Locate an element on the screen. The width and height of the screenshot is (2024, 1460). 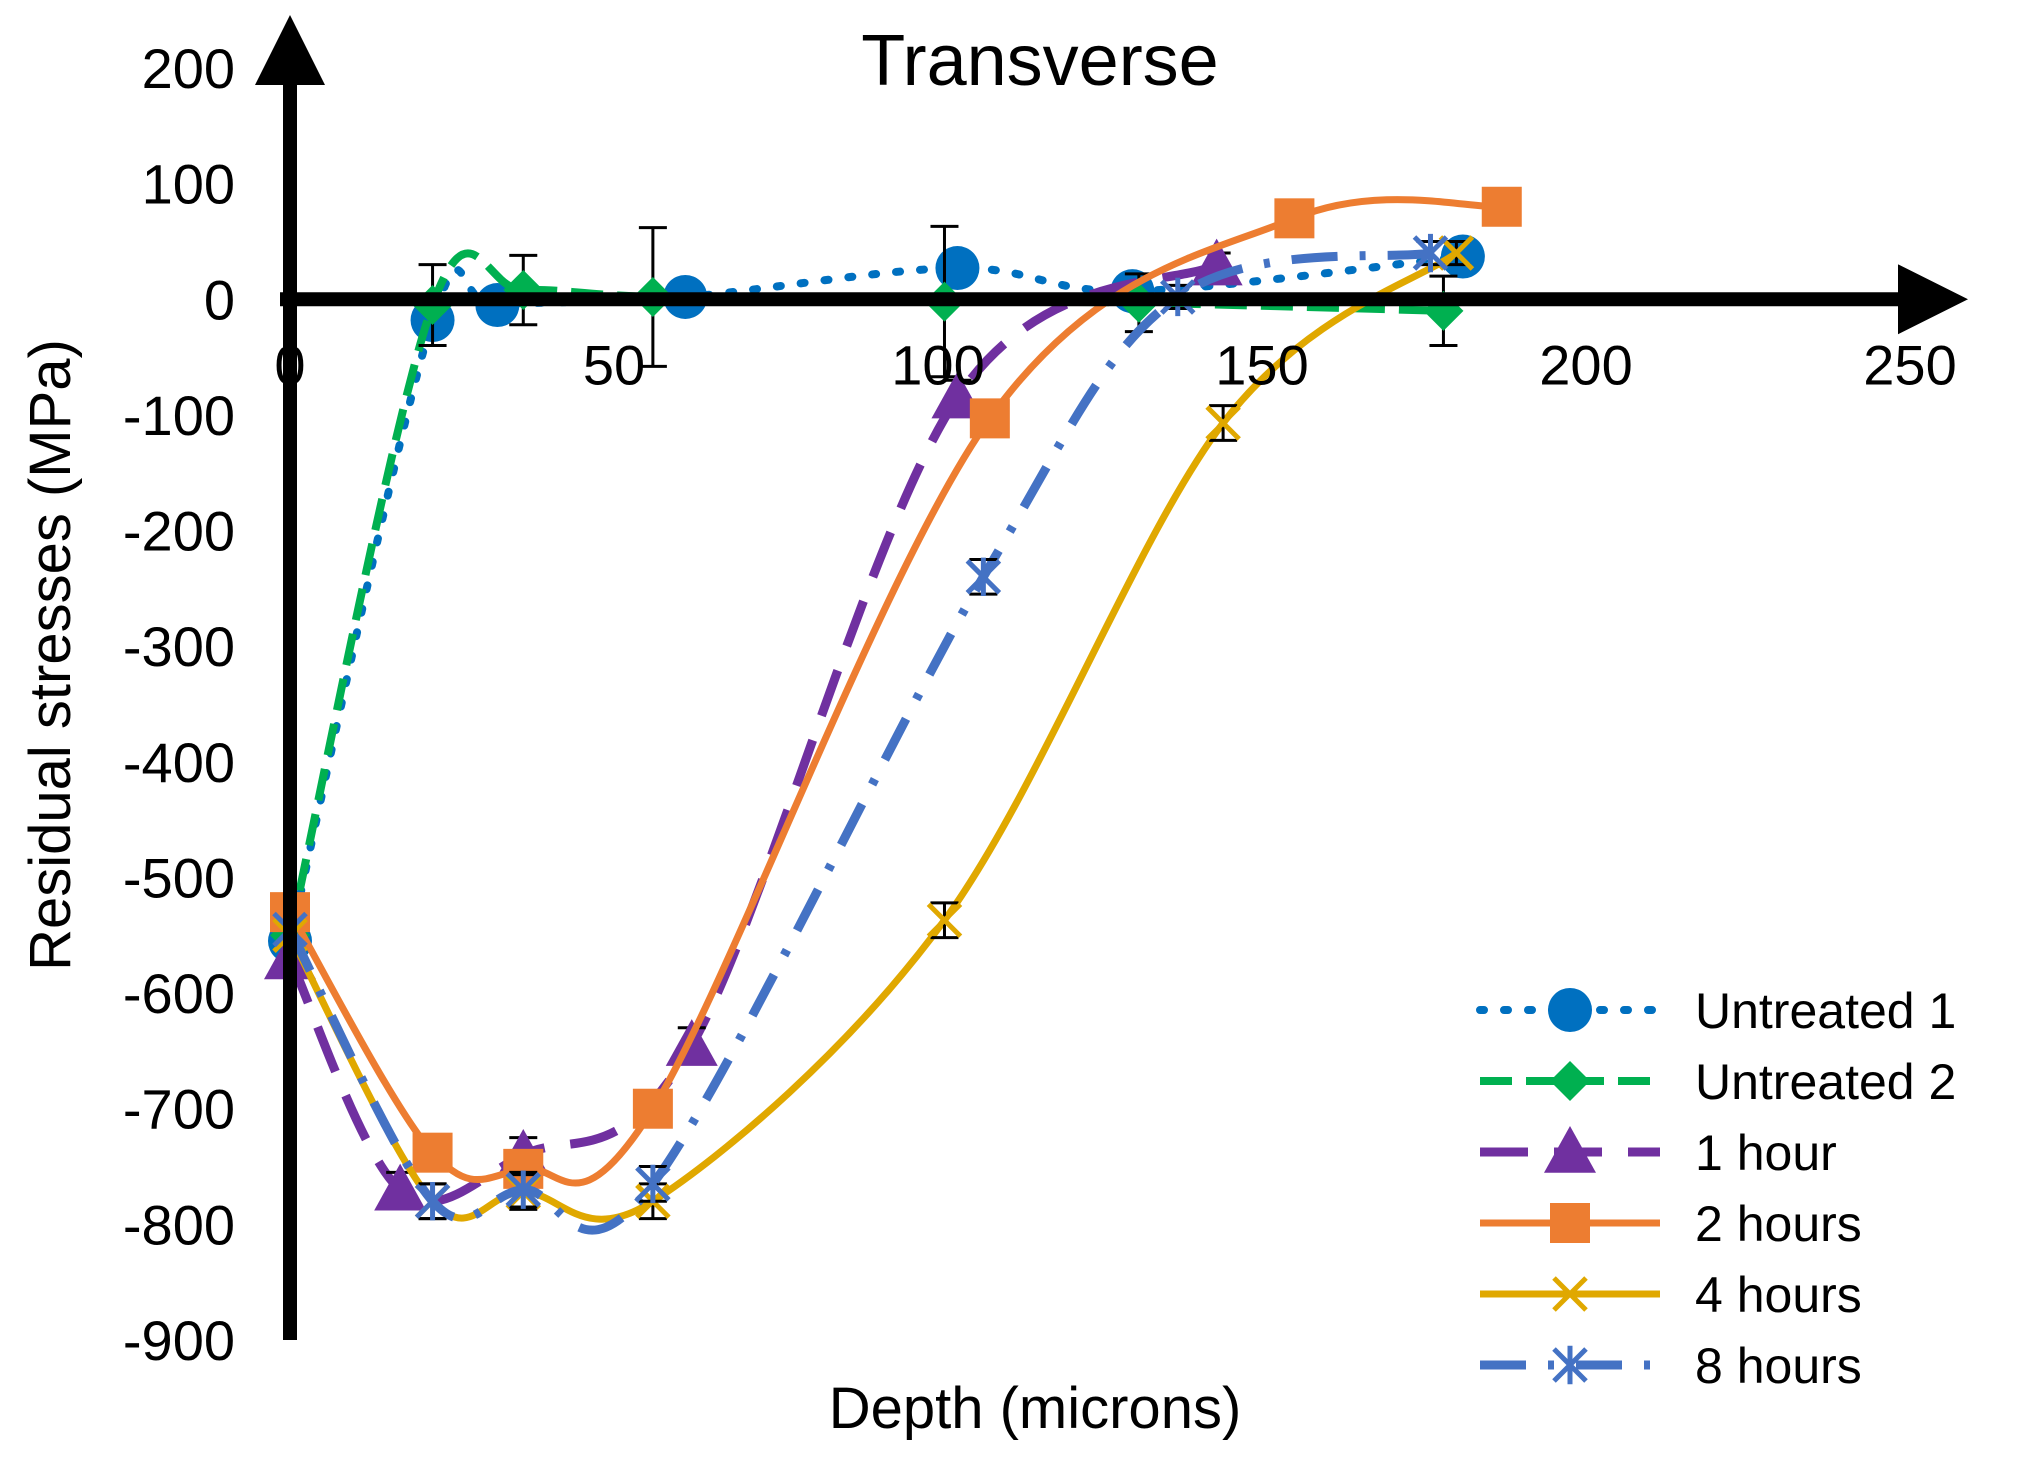
legend-entry: 2 hours is located at coordinates (1671, 1224).